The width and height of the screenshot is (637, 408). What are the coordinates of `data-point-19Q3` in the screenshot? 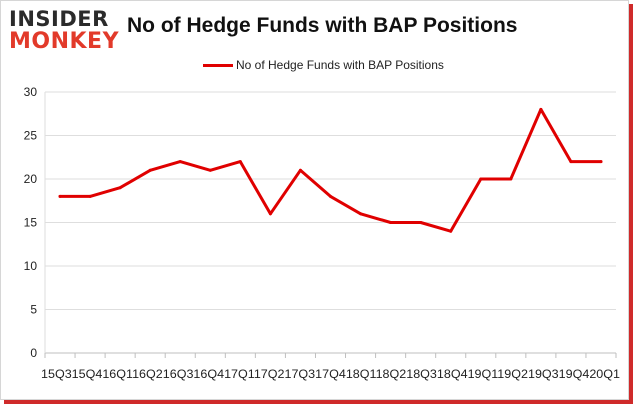 It's located at (541, 109).